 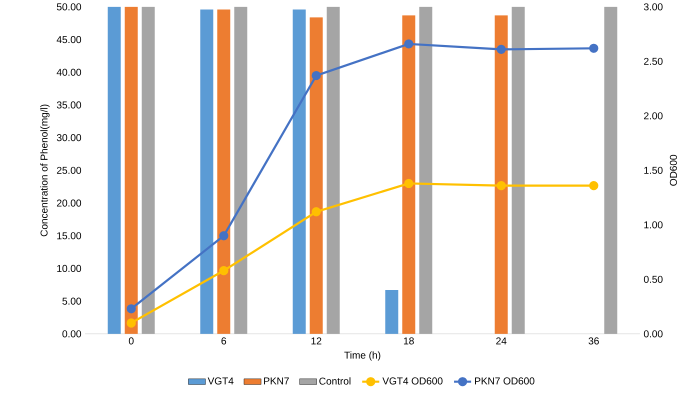 What do you see at coordinates (504, 381) in the screenshot?
I see `legend-label: PKN7 OD600` at bounding box center [504, 381].